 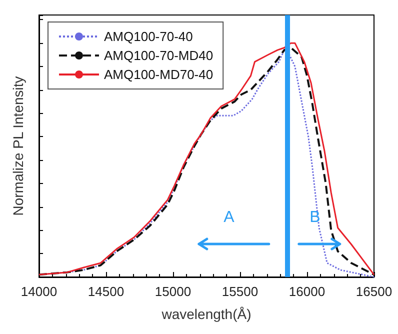 I want to click on legend-label: AMQ100-MD70-40, so click(x=159, y=74).